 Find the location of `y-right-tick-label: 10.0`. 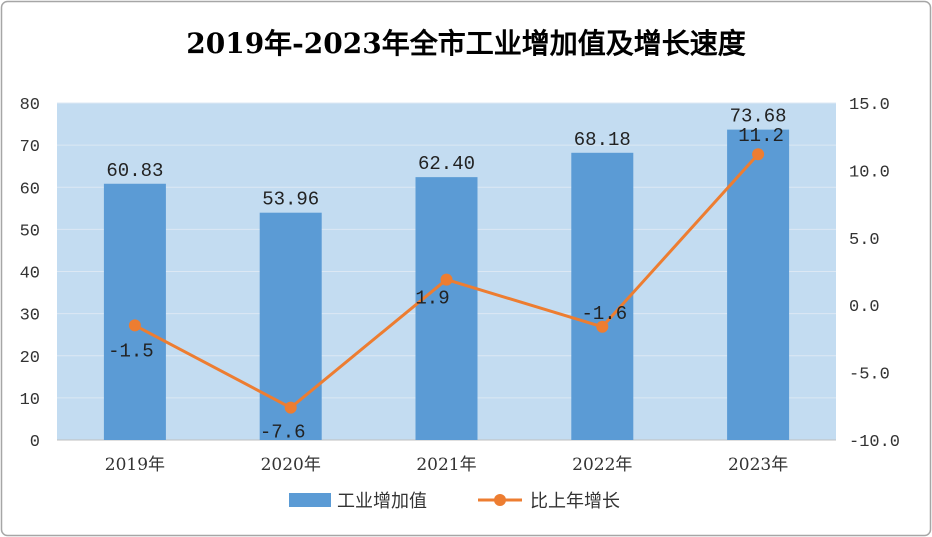

y-right-tick-label: 10.0 is located at coordinates (869, 172).